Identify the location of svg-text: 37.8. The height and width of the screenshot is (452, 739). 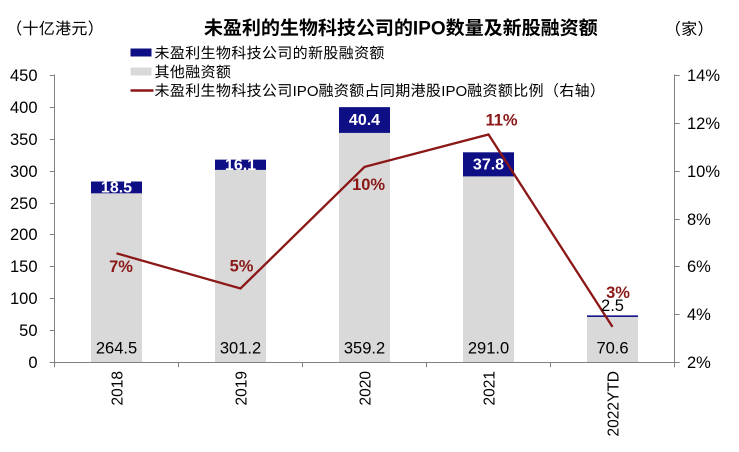
(488, 165).